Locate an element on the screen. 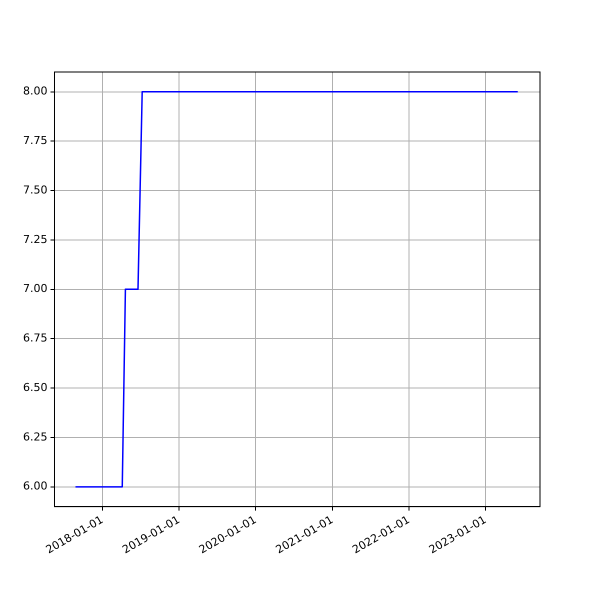 Image resolution: width=600 pixels, height=600 pixels. y-tick-label: 7.50 is located at coordinates (35, 189).